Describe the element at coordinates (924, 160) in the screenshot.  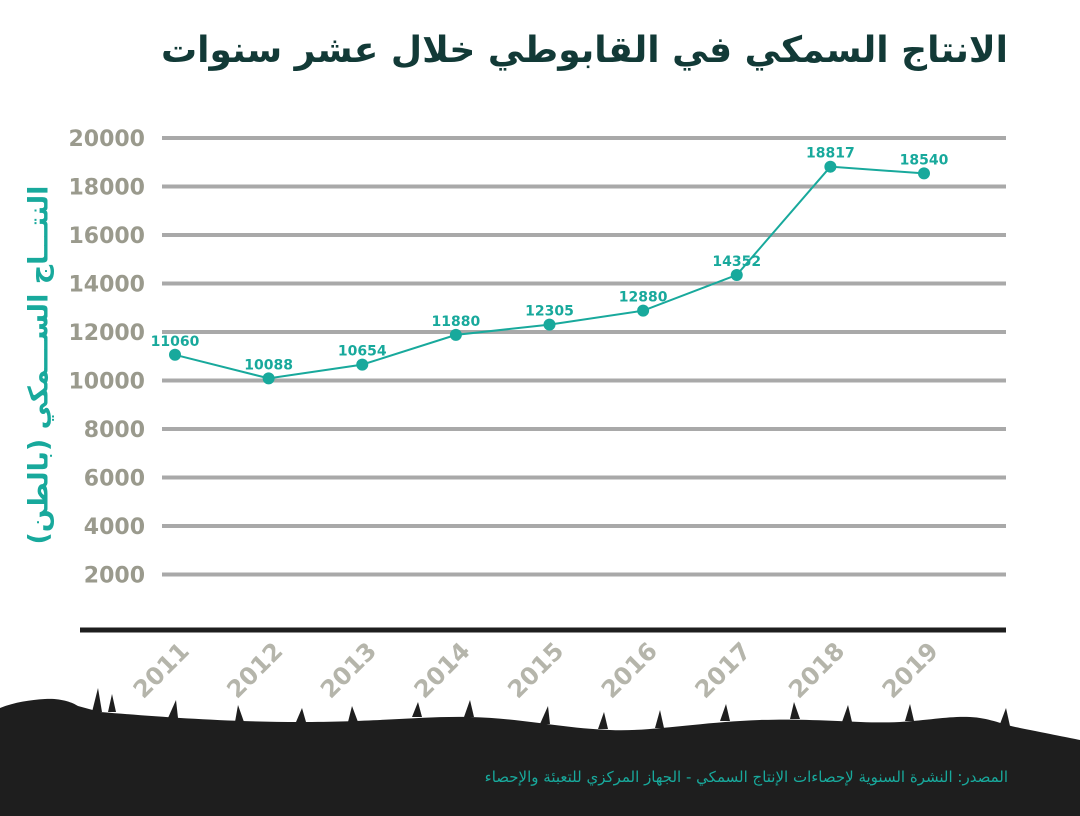
I see `data-label: 18540` at that location.